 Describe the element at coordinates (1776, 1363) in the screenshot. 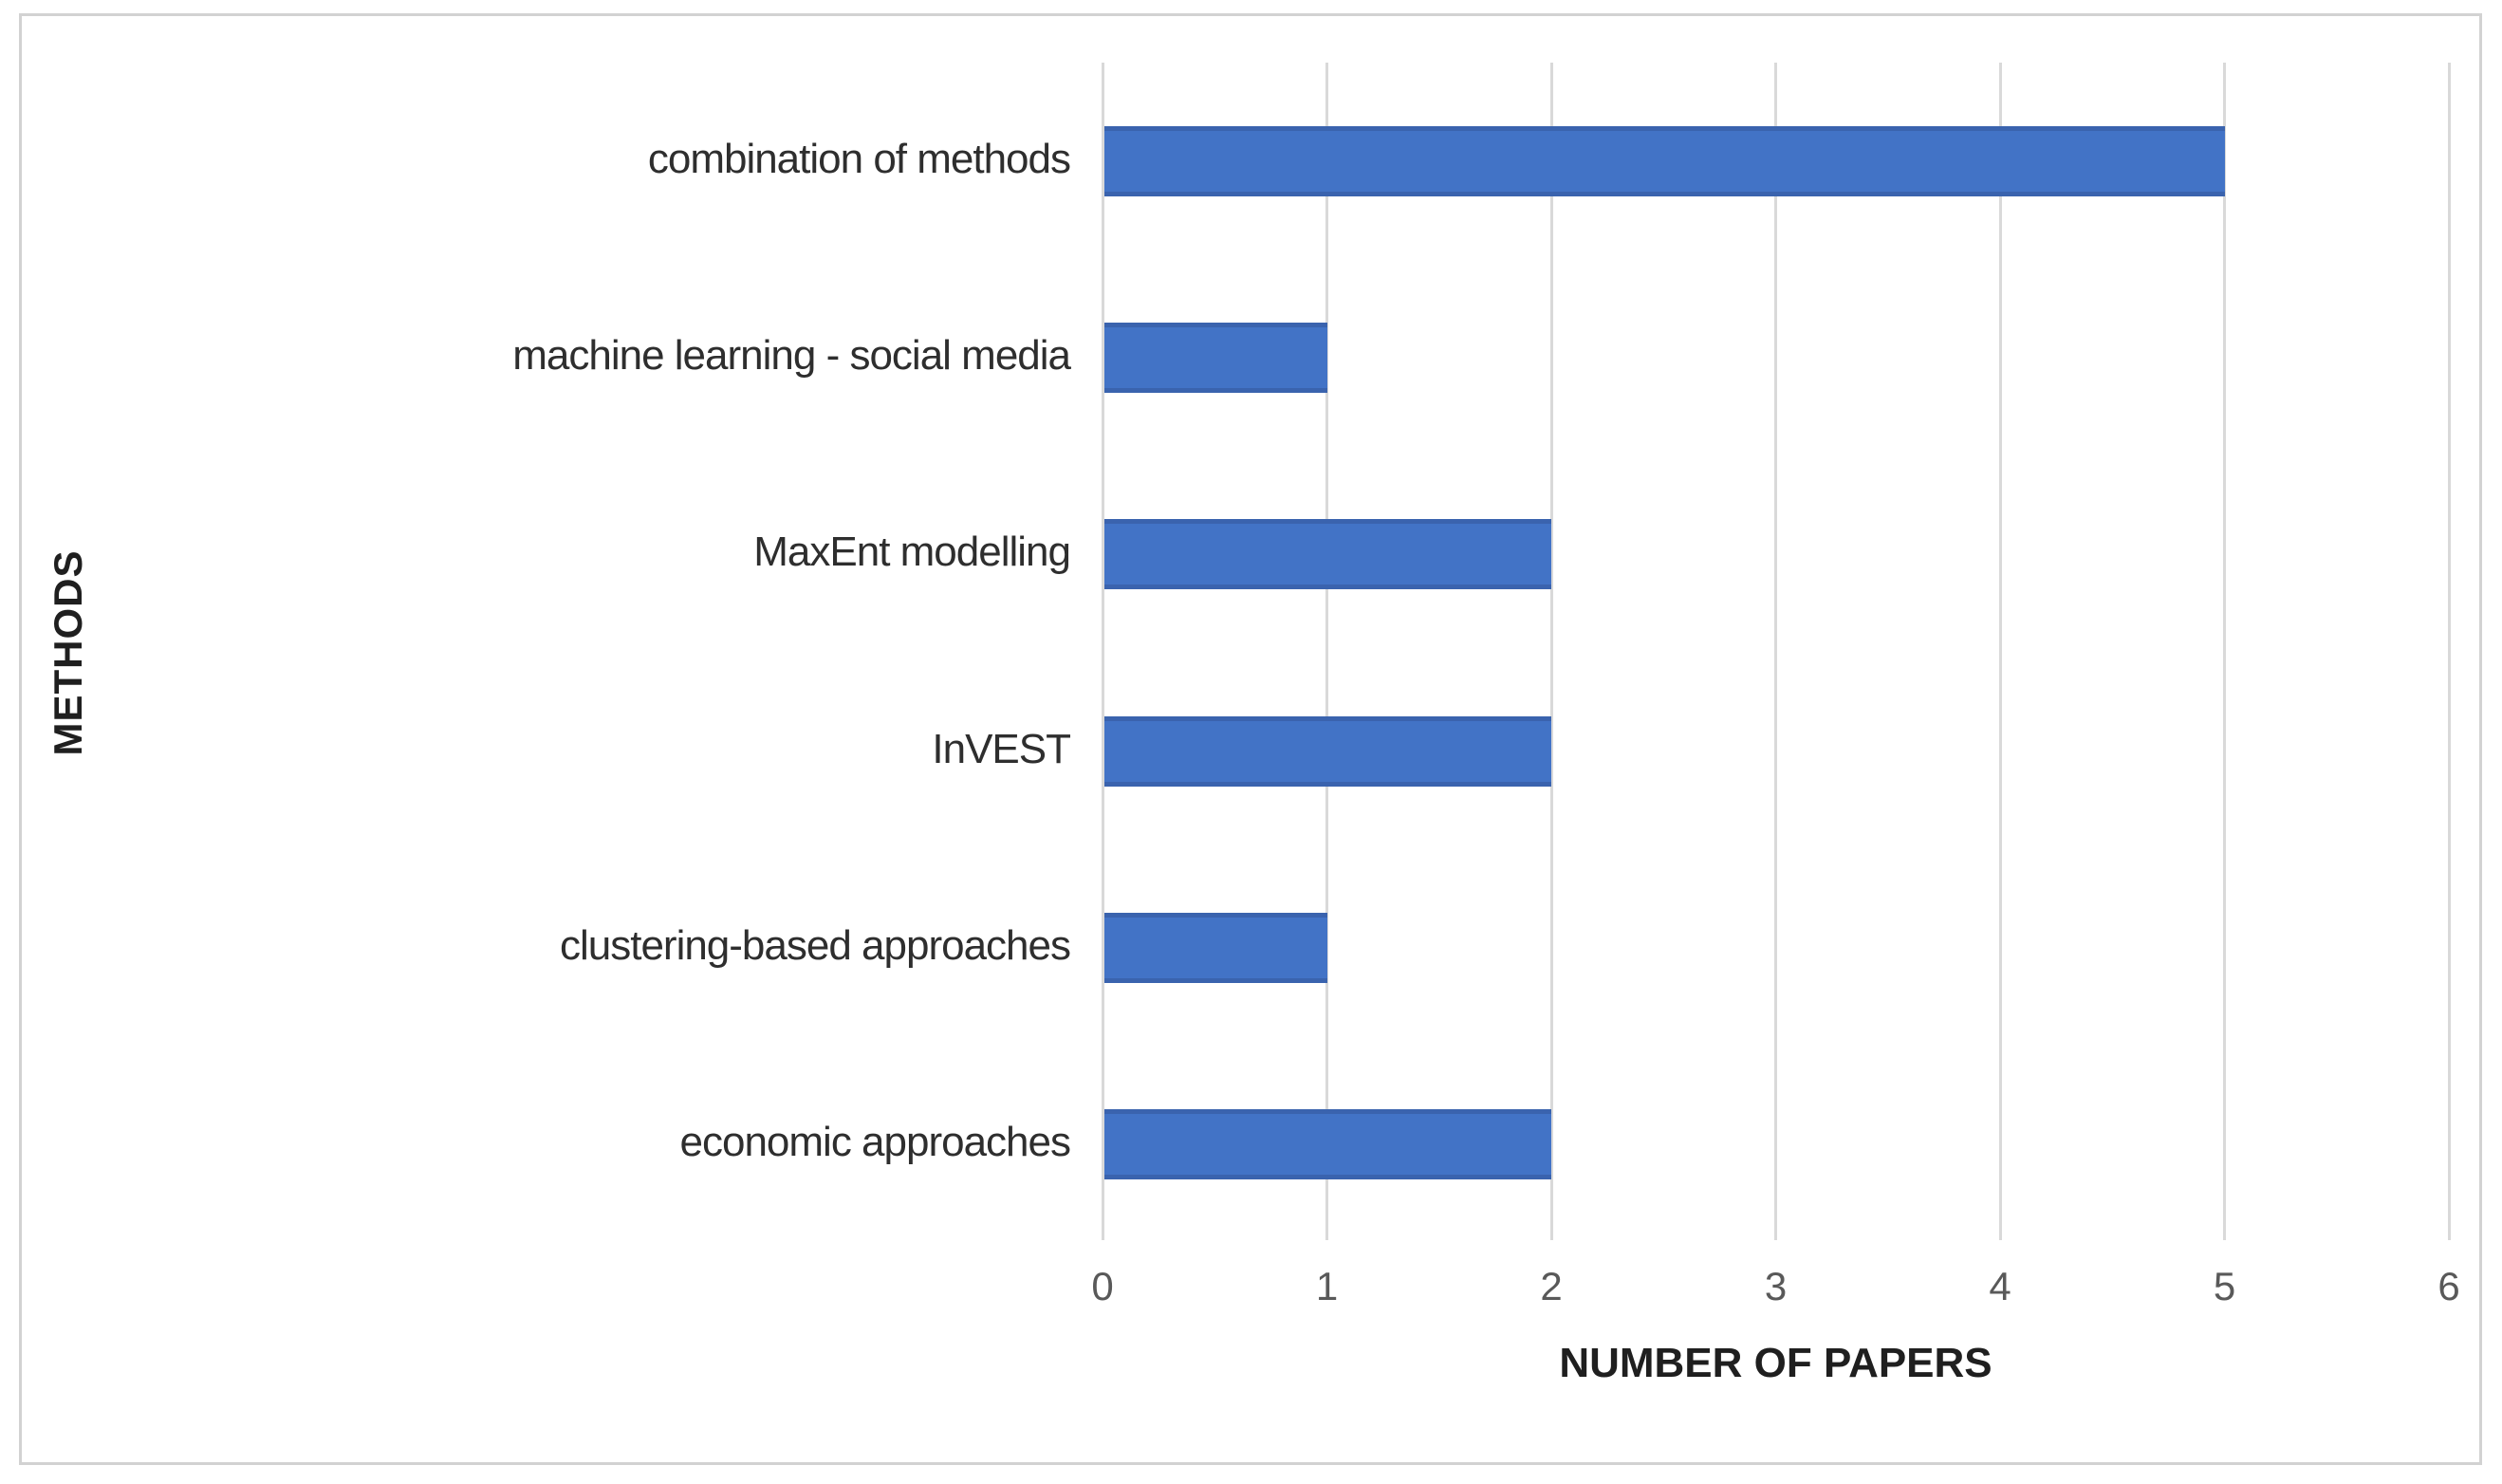

I see `x-axis-title: NUMBER OF PAPERS` at that location.